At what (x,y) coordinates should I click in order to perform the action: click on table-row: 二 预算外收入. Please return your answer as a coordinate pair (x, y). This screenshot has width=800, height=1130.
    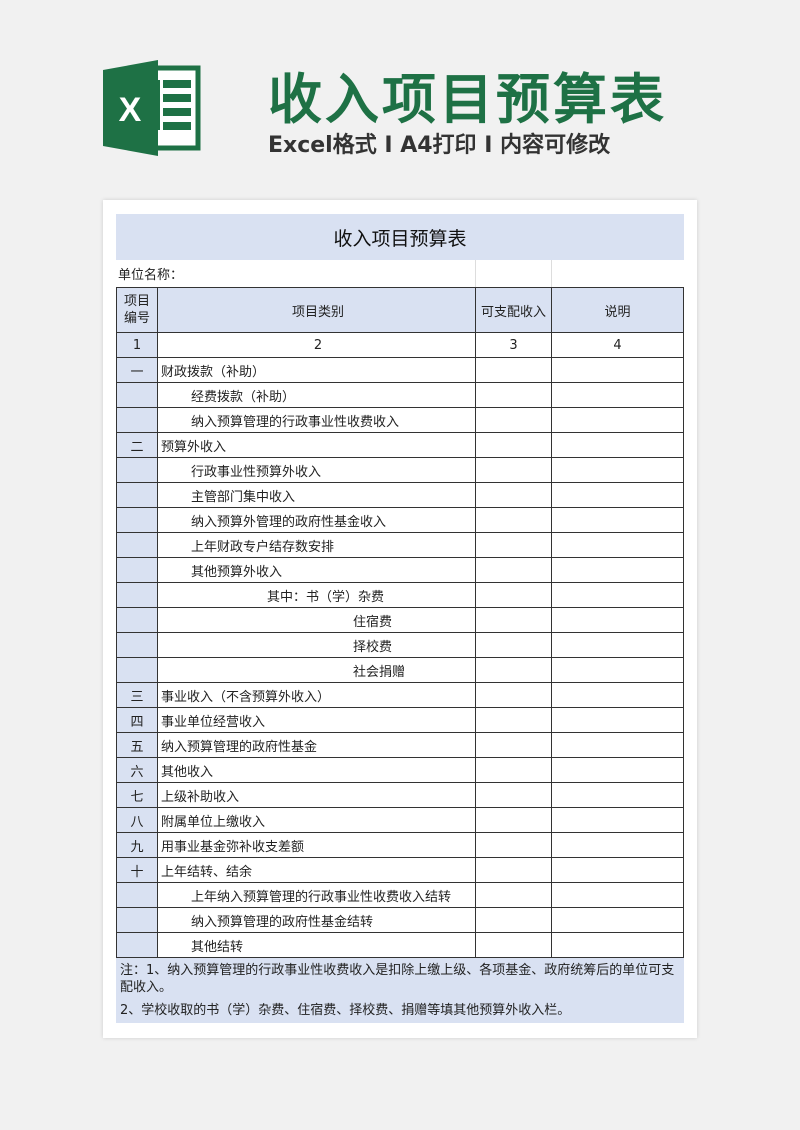
    Looking at the image, I should click on (400, 445).